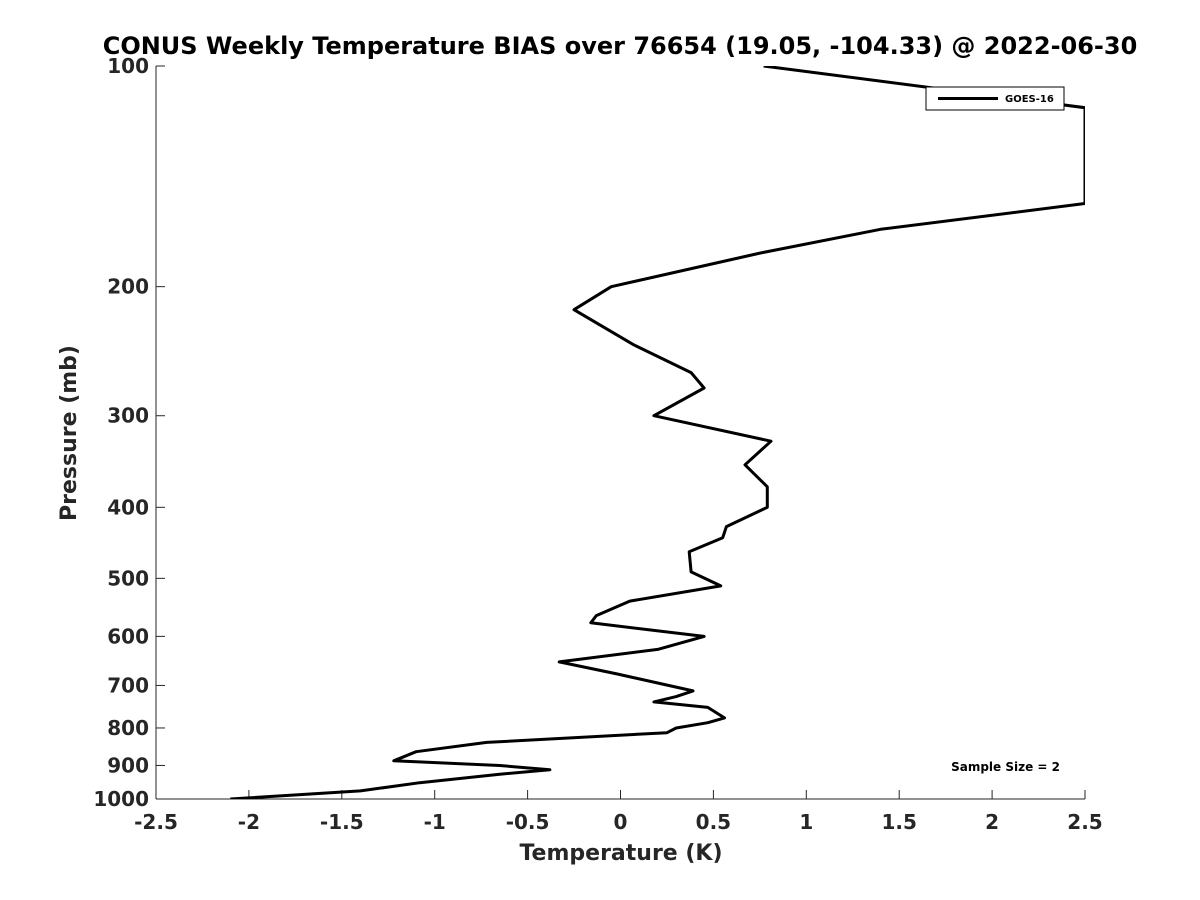  I want to click on legend-label-goes-16: GOES-16, so click(1029, 99).